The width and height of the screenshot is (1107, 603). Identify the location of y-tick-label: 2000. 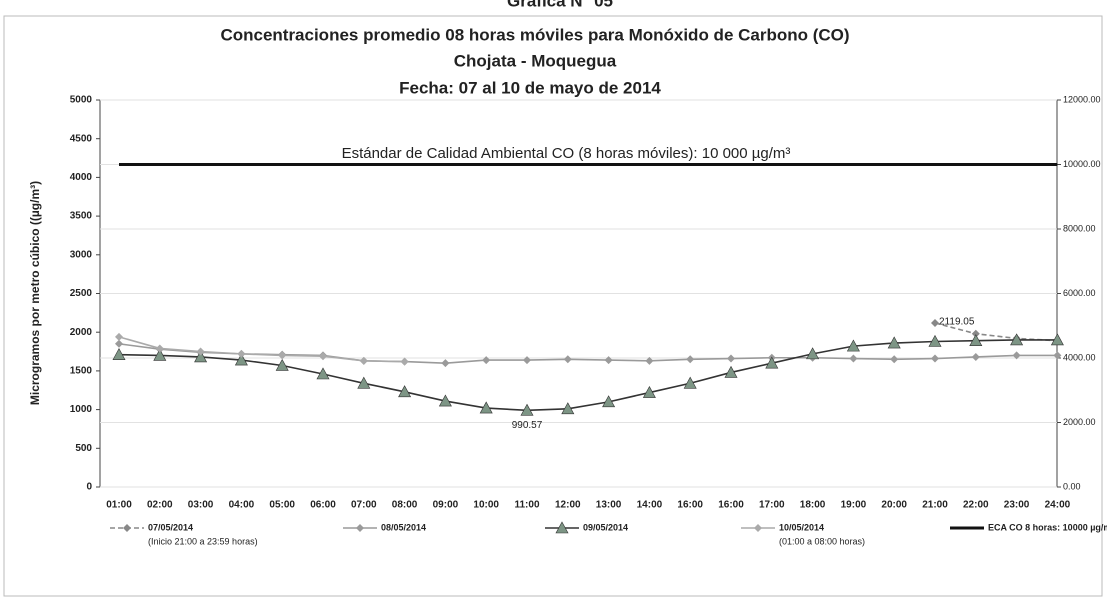
(81, 332).